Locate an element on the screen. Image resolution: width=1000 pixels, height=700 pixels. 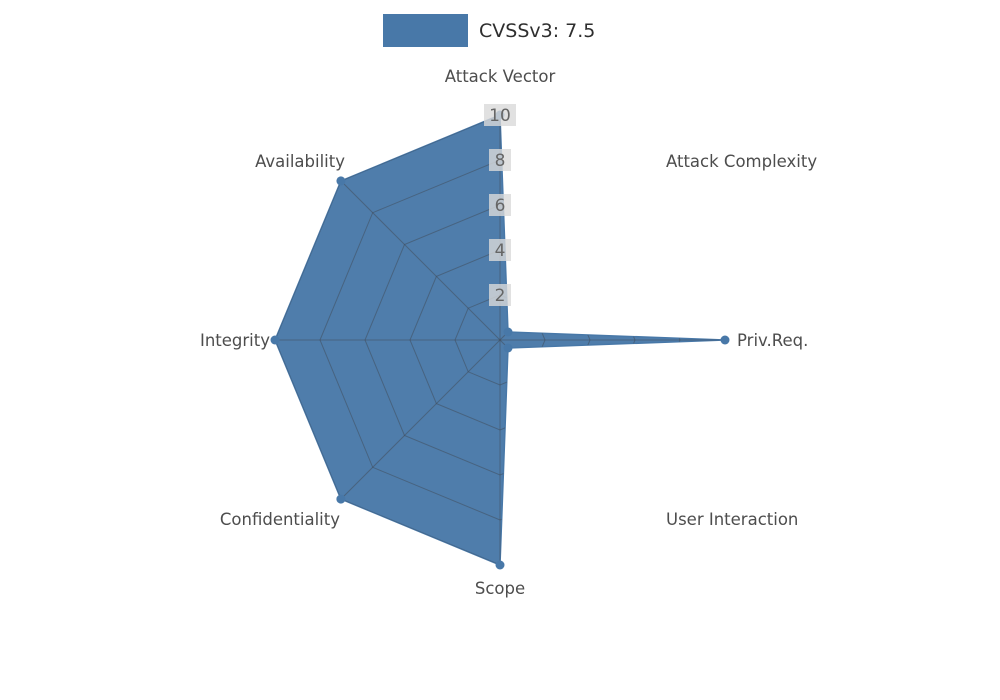
tick-label: 8 is located at coordinates (500, 161).